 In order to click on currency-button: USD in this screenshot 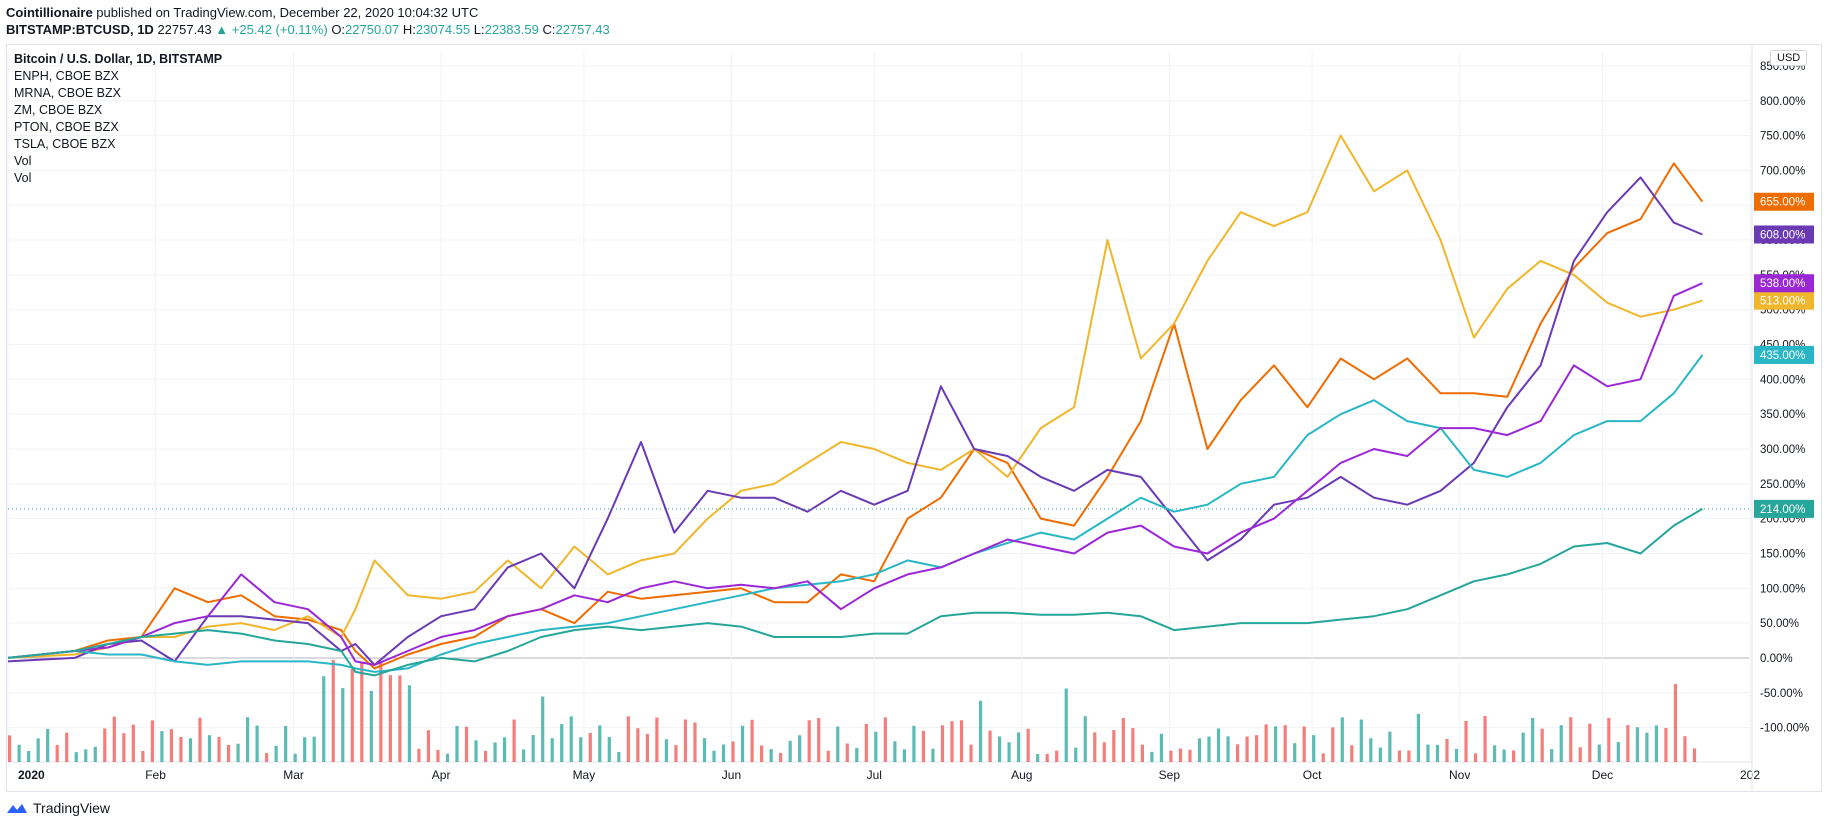, I will do `click(1789, 58)`.